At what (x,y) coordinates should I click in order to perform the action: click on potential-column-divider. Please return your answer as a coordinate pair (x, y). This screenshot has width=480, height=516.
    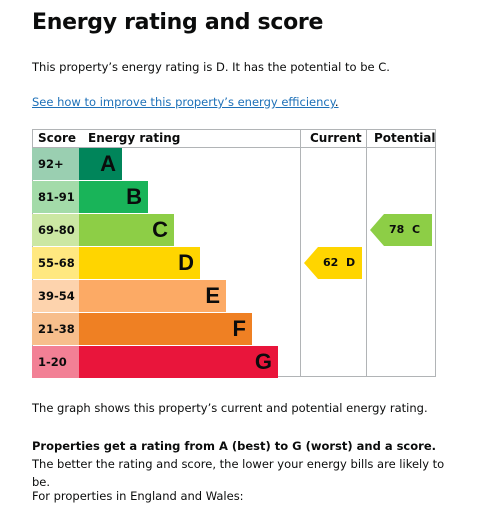
    Looking at the image, I should click on (366, 253).